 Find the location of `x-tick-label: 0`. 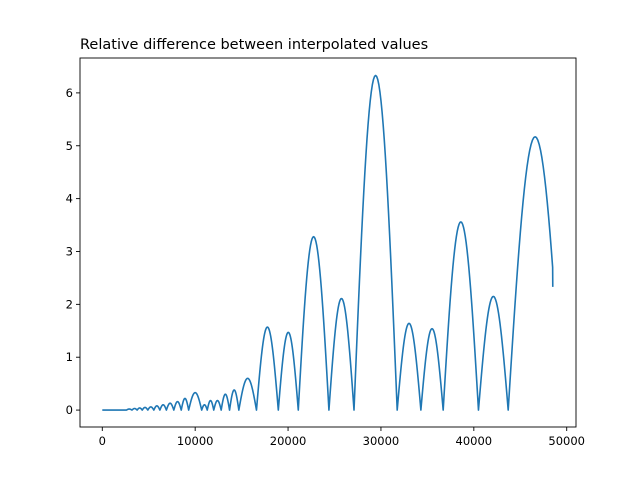

x-tick-label: 0 is located at coordinates (102, 441).